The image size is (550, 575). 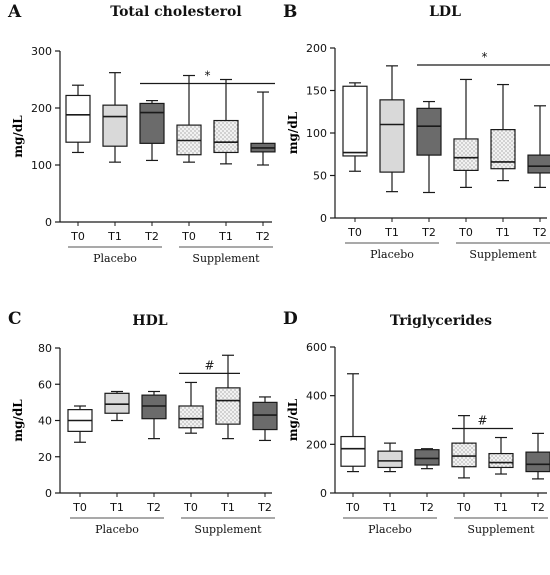 What do you see at coordinates (45, 421) in the screenshot?
I see `y-tick-label: 40` at bounding box center [45, 421].